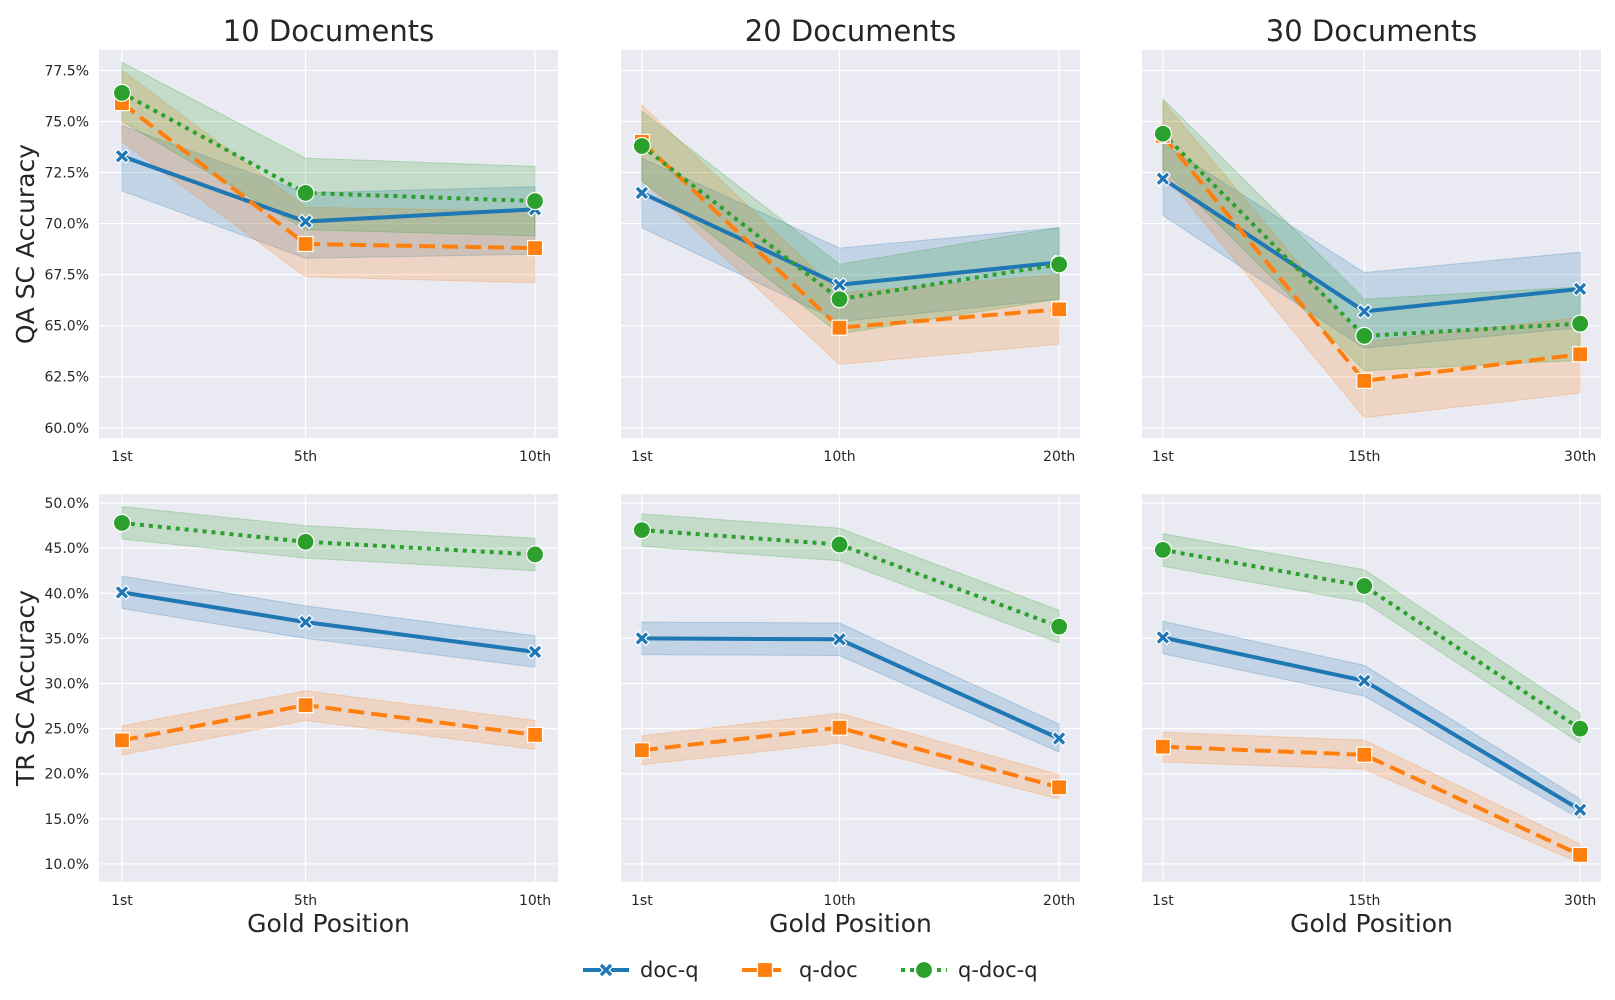 The width and height of the screenshot is (1615, 1000). I want to click on legend-label-q-doc-q: q-doc-q, so click(998, 970).